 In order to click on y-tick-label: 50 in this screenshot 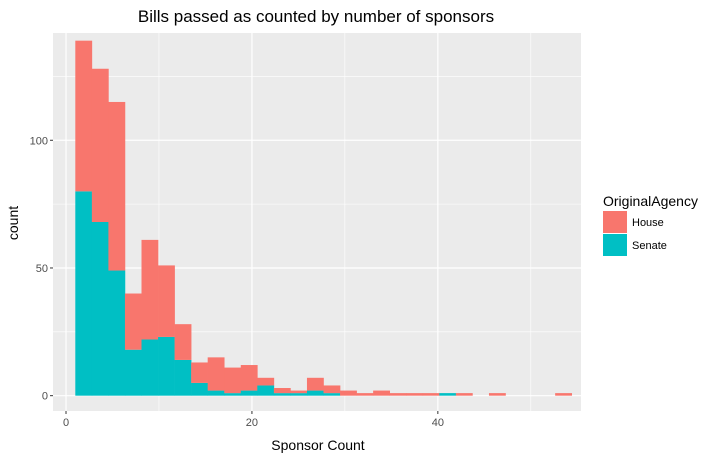, I will do `click(42, 269)`.